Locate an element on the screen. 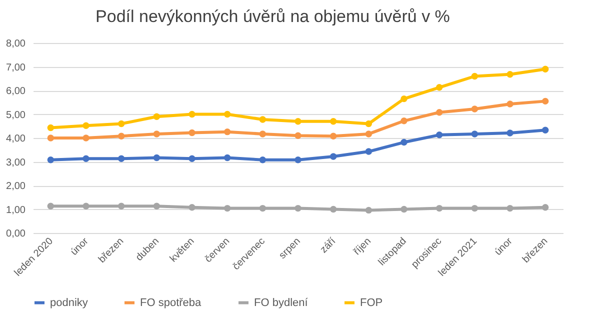  y-tick-label: 4,00 is located at coordinates (16, 139).